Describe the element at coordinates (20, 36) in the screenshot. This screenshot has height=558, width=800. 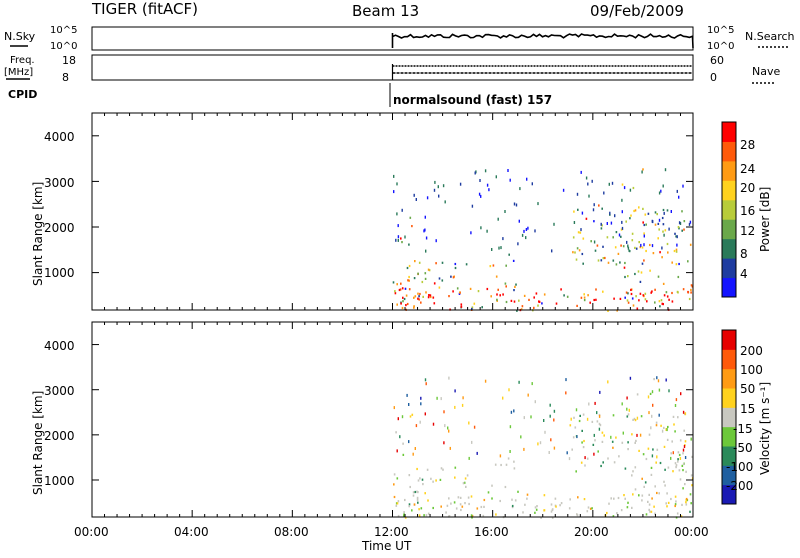
I see `nsky-label: N.Sky` at that location.